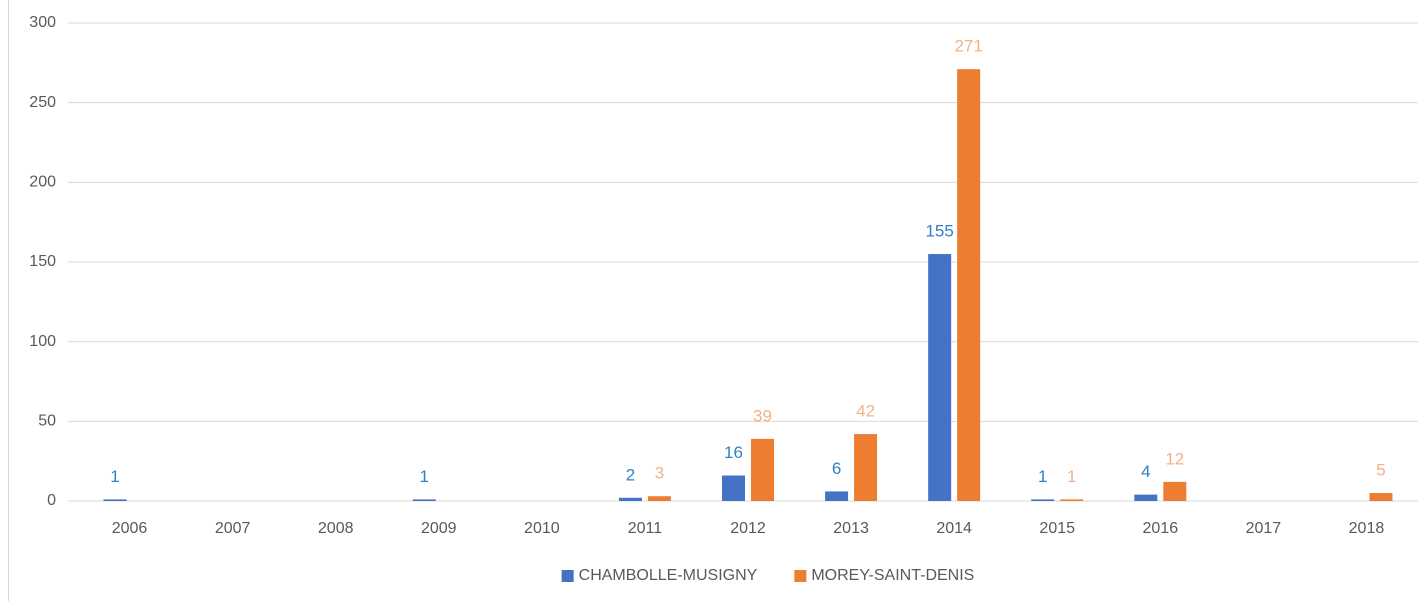  Describe the element at coordinates (836, 468) in the screenshot. I see `data-label: 6` at that location.